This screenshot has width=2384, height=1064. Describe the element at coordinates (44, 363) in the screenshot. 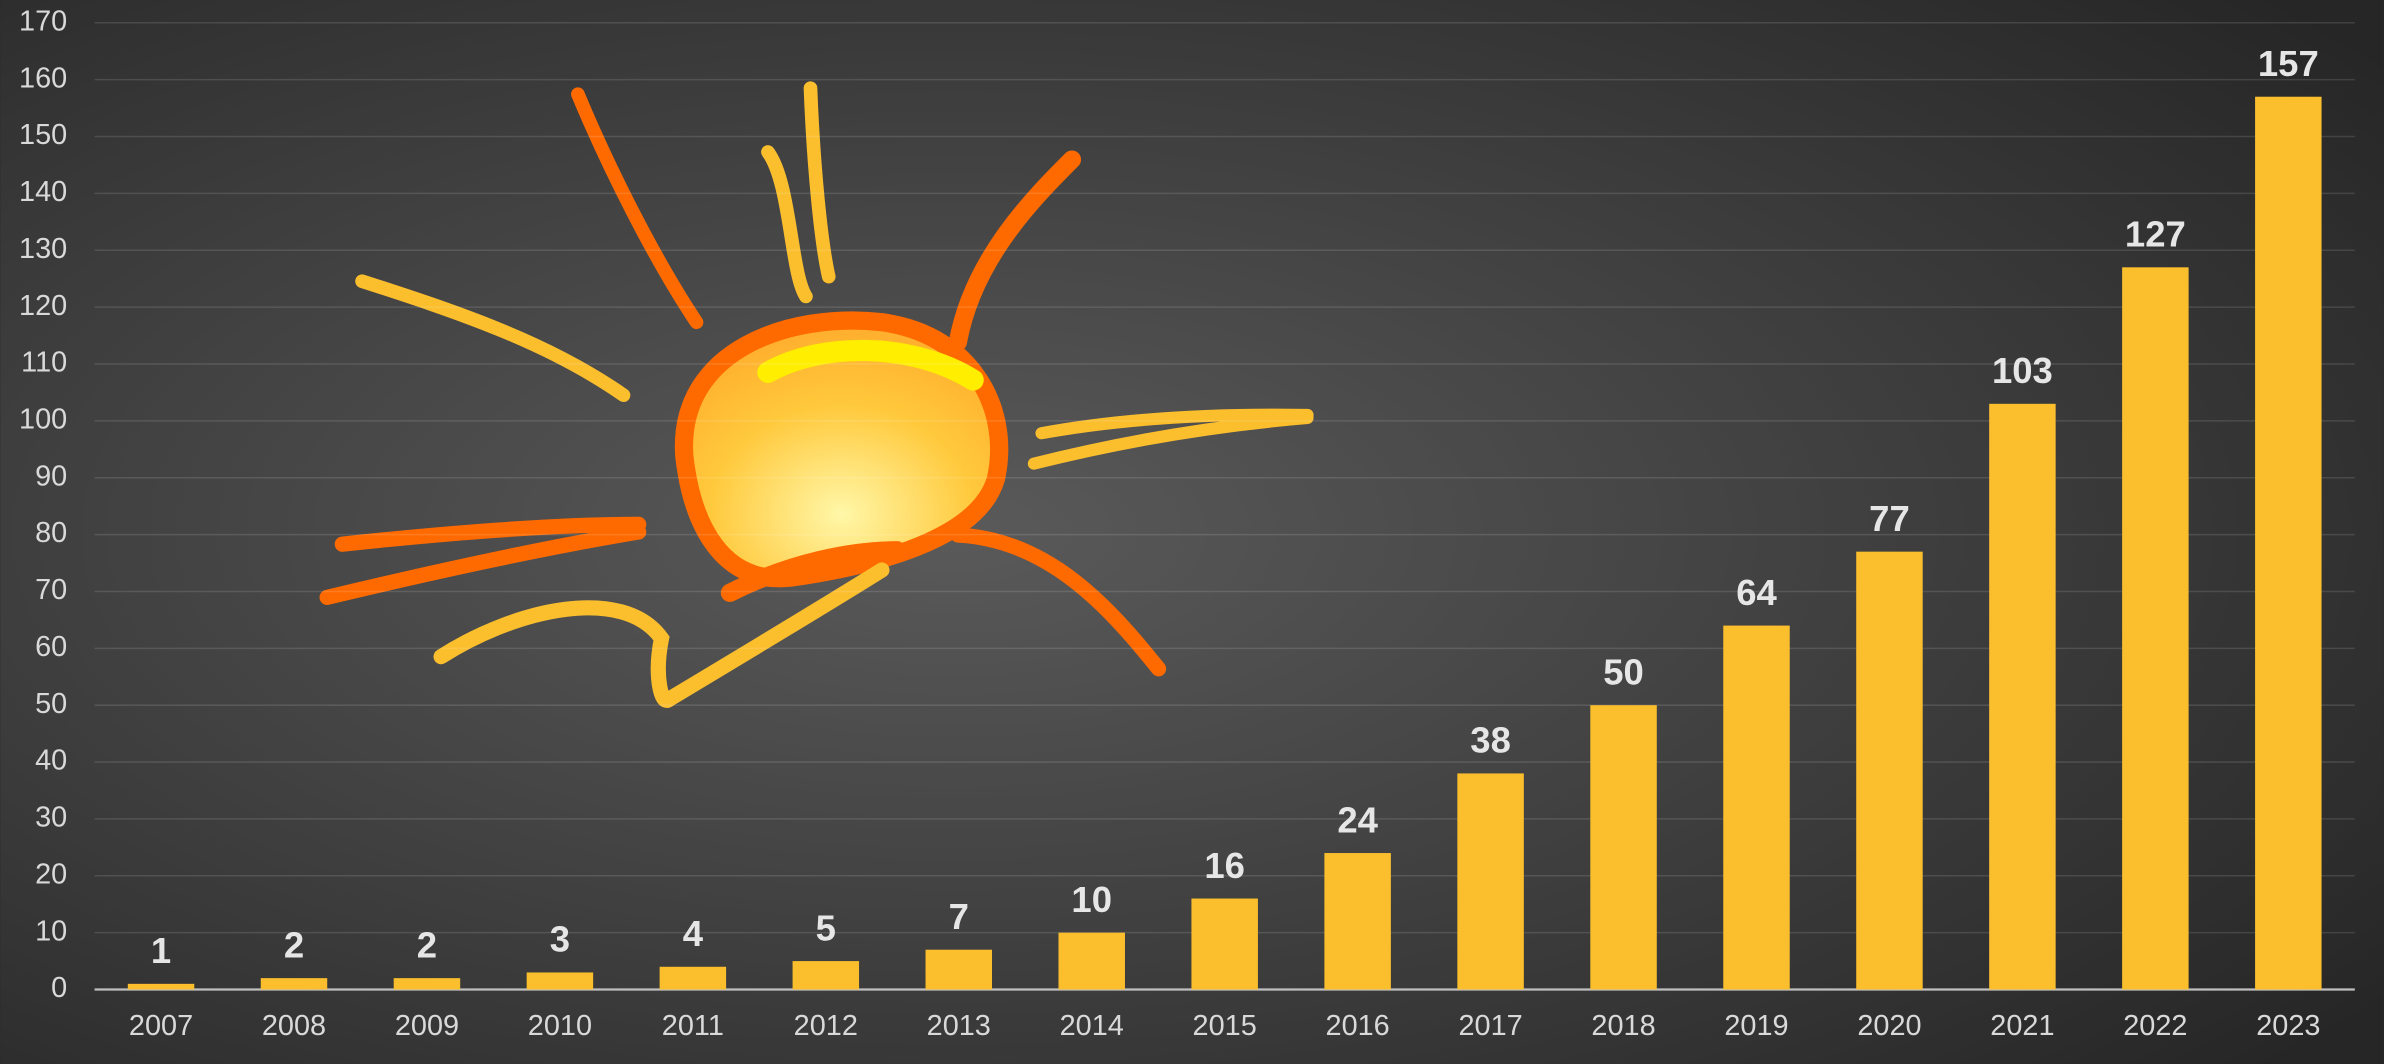

I see `y-tick-label: 110` at that location.